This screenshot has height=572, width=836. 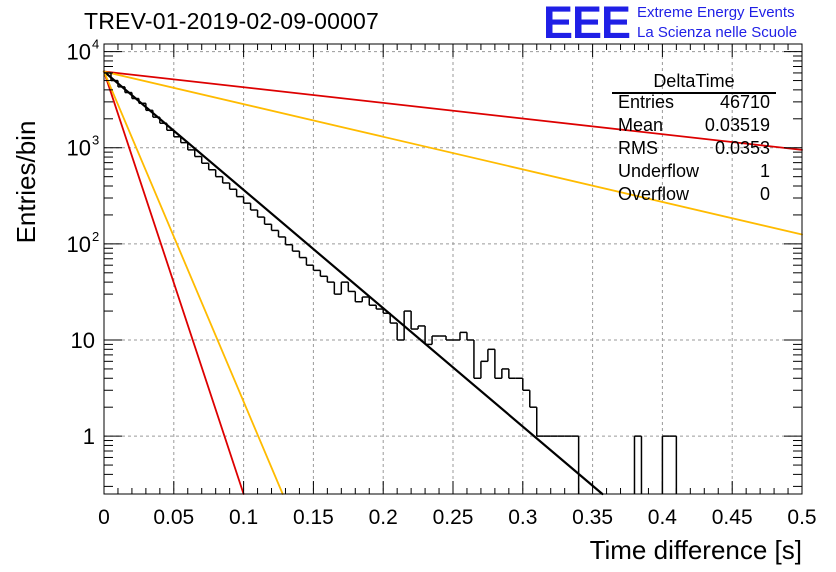 What do you see at coordinates (744, 102) in the screenshot?
I see `stats-value: 46710` at bounding box center [744, 102].